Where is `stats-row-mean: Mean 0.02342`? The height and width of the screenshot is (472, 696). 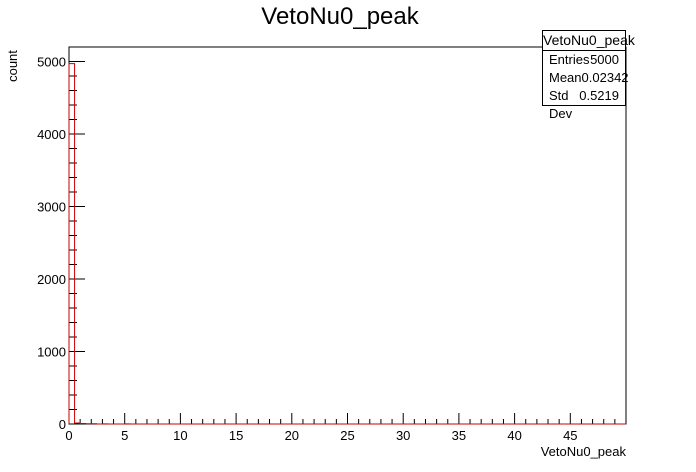 stats-row-mean: Mean 0.02342 is located at coordinates (586, 78).